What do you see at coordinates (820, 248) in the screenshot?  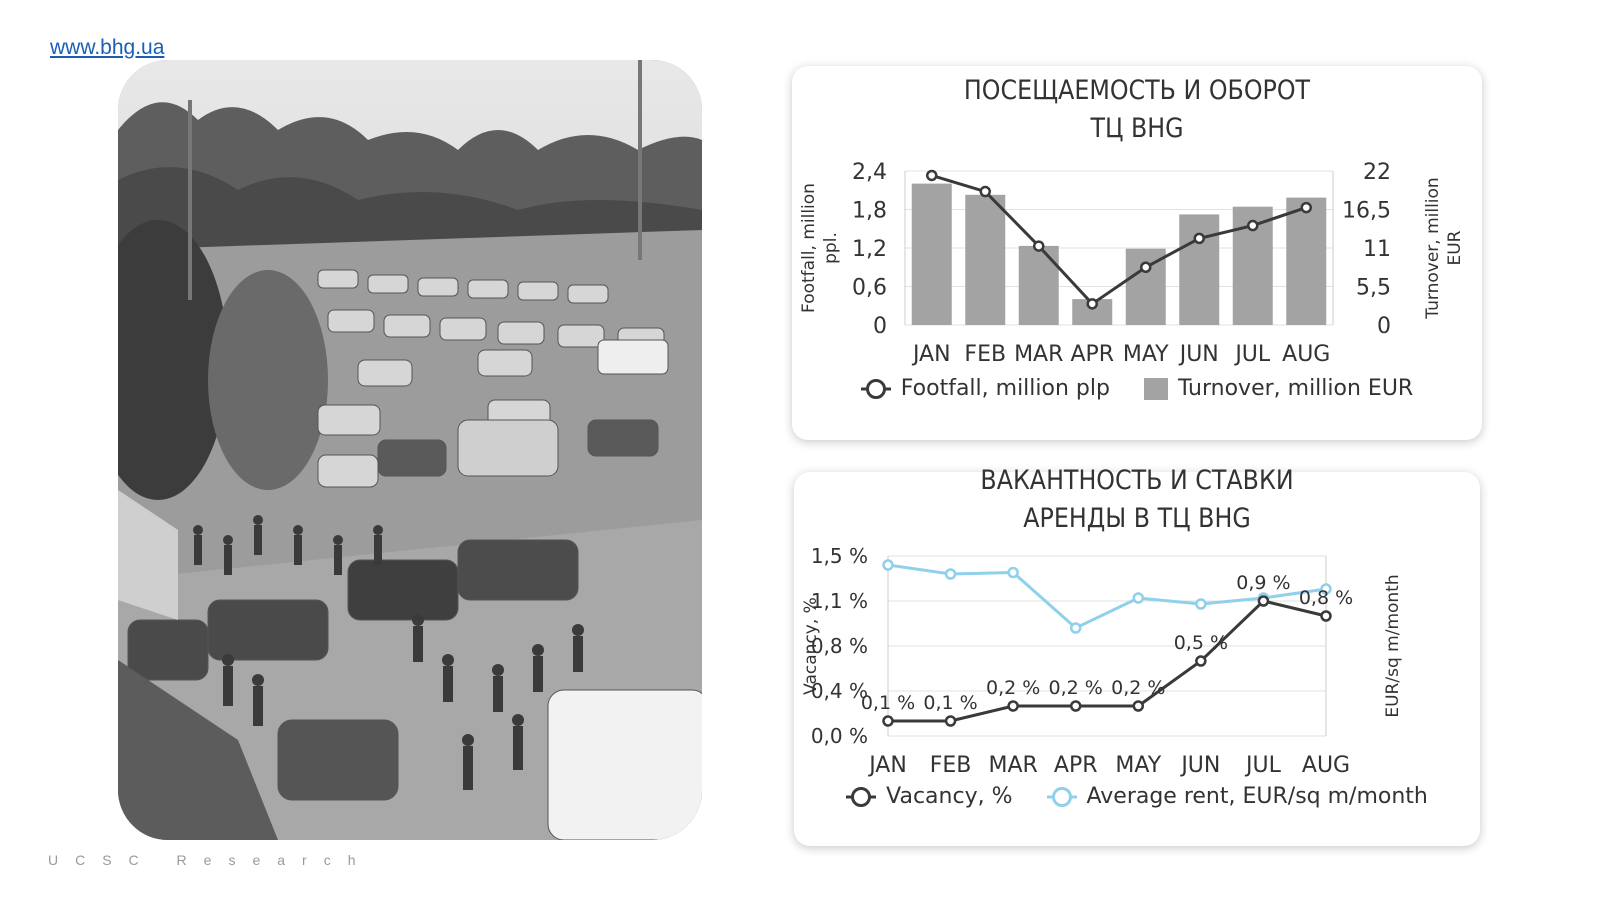 I see `y-left-axis-title: Footfall, million ppl.` at bounding box center [820, 248].